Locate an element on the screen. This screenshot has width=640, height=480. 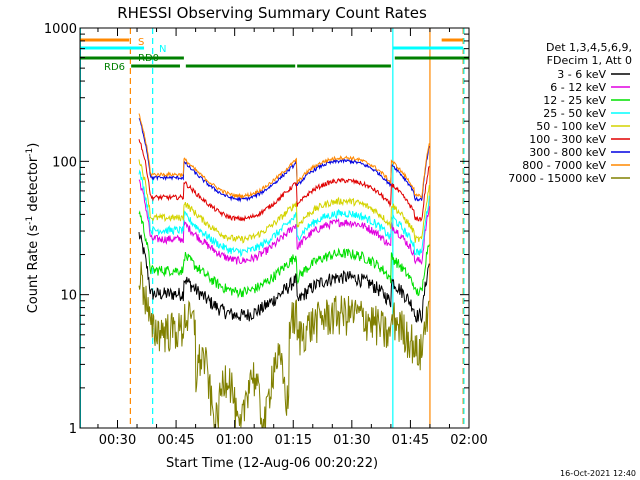
x-tick-label: 00:30 is located at coordinates (117, 440).